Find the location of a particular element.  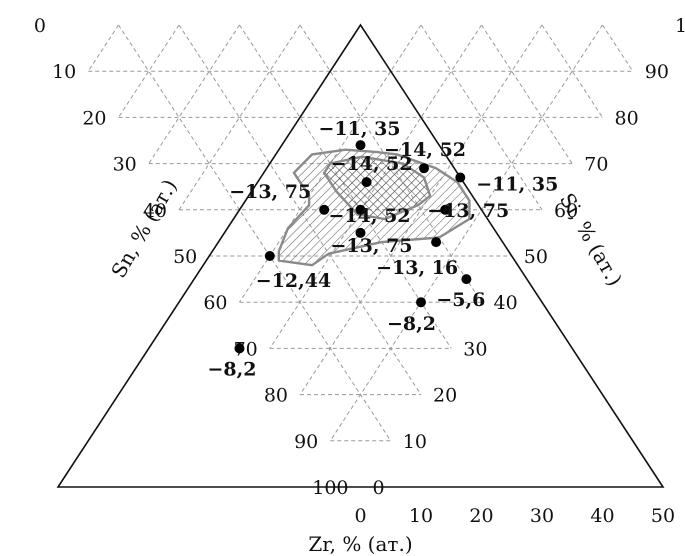

left-tick-label: 80 is located at coordinates (276, 396).